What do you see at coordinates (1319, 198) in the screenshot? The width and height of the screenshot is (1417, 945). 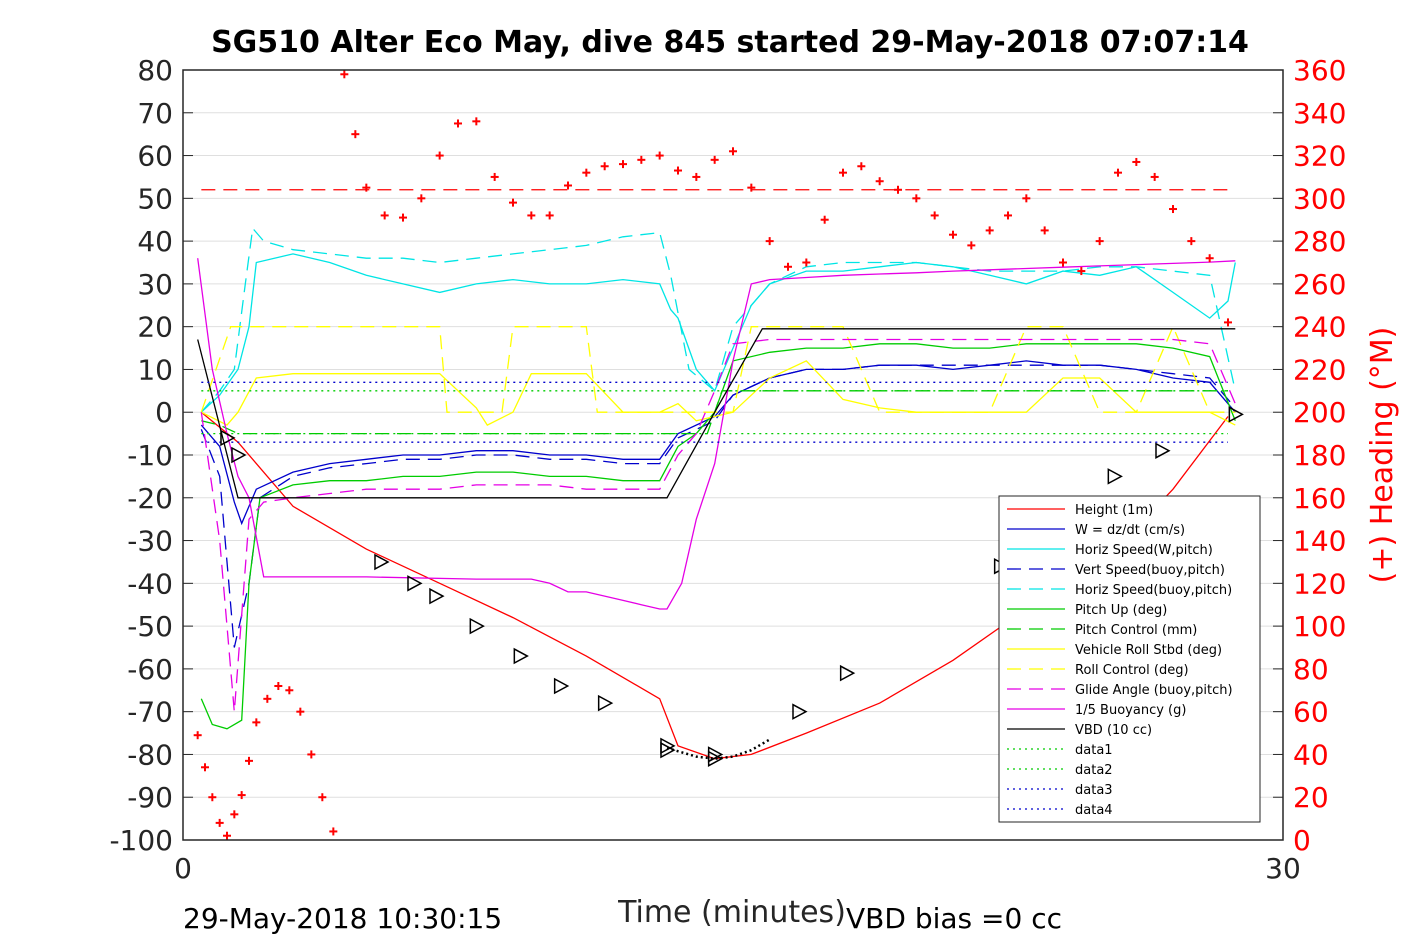 I see `right-tick-label: 300` at bounding box center [1319, 198].